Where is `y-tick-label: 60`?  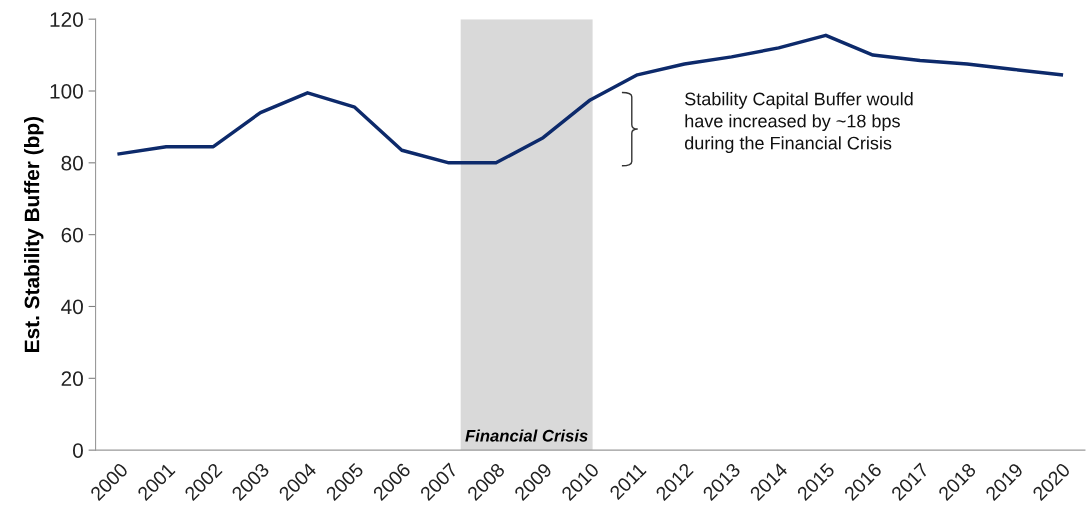
y-tick-label: 60 is located at coordinates (72, 235).